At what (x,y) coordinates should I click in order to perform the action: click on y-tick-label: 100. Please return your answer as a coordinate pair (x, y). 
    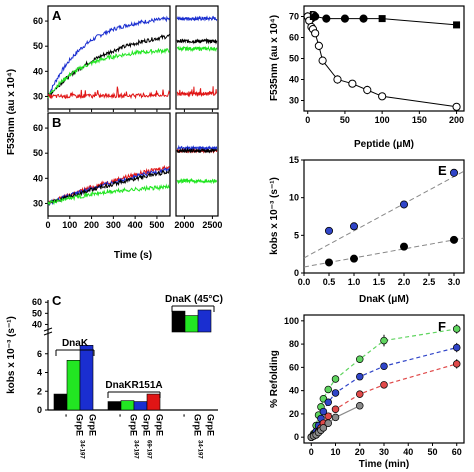
    Looking at the image, I should click on (291, 321).